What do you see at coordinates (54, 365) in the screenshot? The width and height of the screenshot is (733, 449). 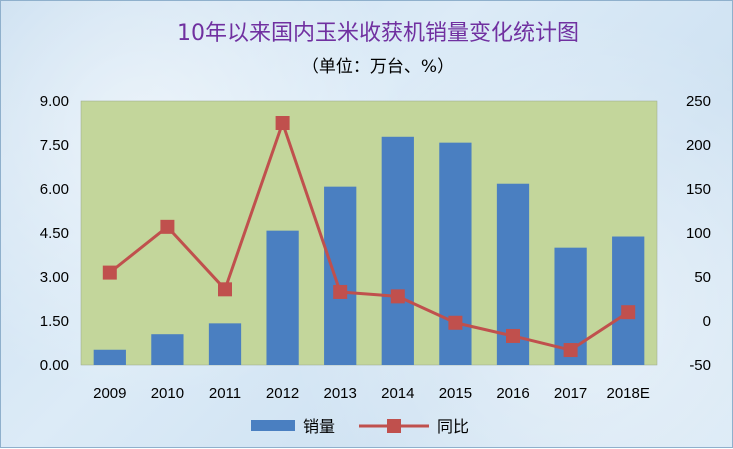 I see `y-left-tick: 0.00` at bounding box center [54, 365].